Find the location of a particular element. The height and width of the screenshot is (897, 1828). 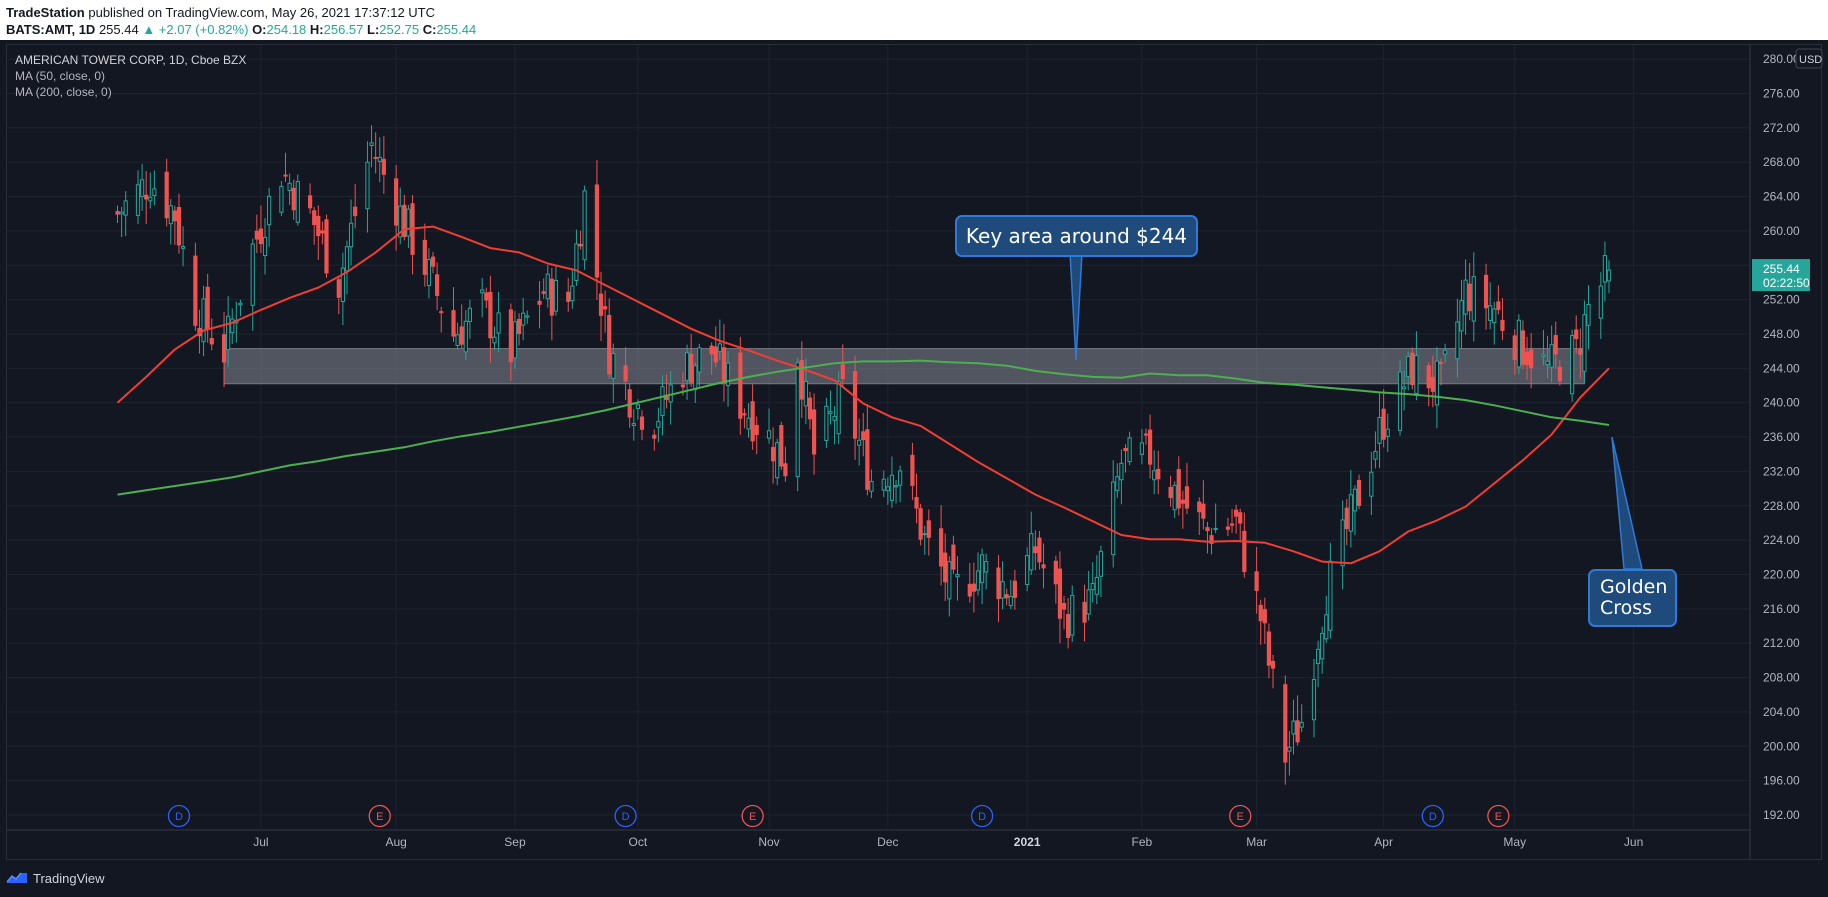

footer-brand: TradingView is located at coordinates (69, 878).